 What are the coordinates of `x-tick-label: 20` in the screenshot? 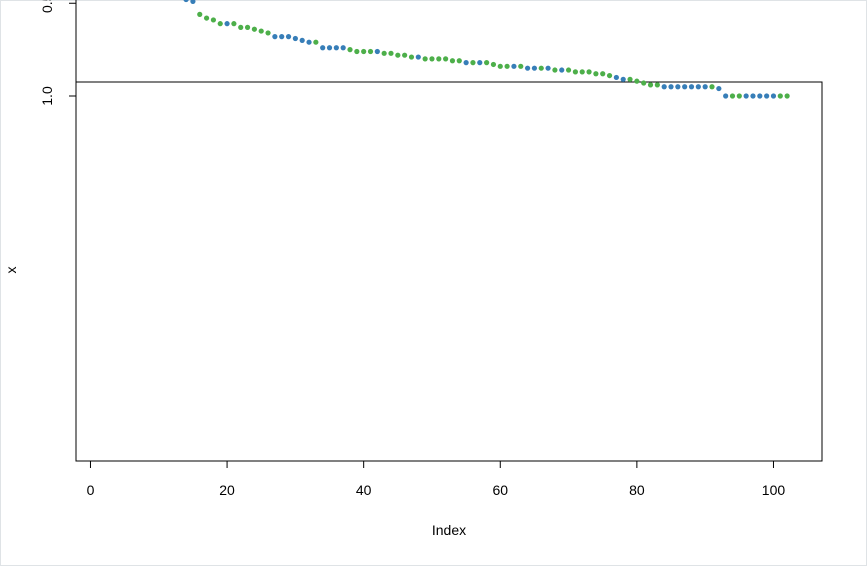 It's located at (227, 490).